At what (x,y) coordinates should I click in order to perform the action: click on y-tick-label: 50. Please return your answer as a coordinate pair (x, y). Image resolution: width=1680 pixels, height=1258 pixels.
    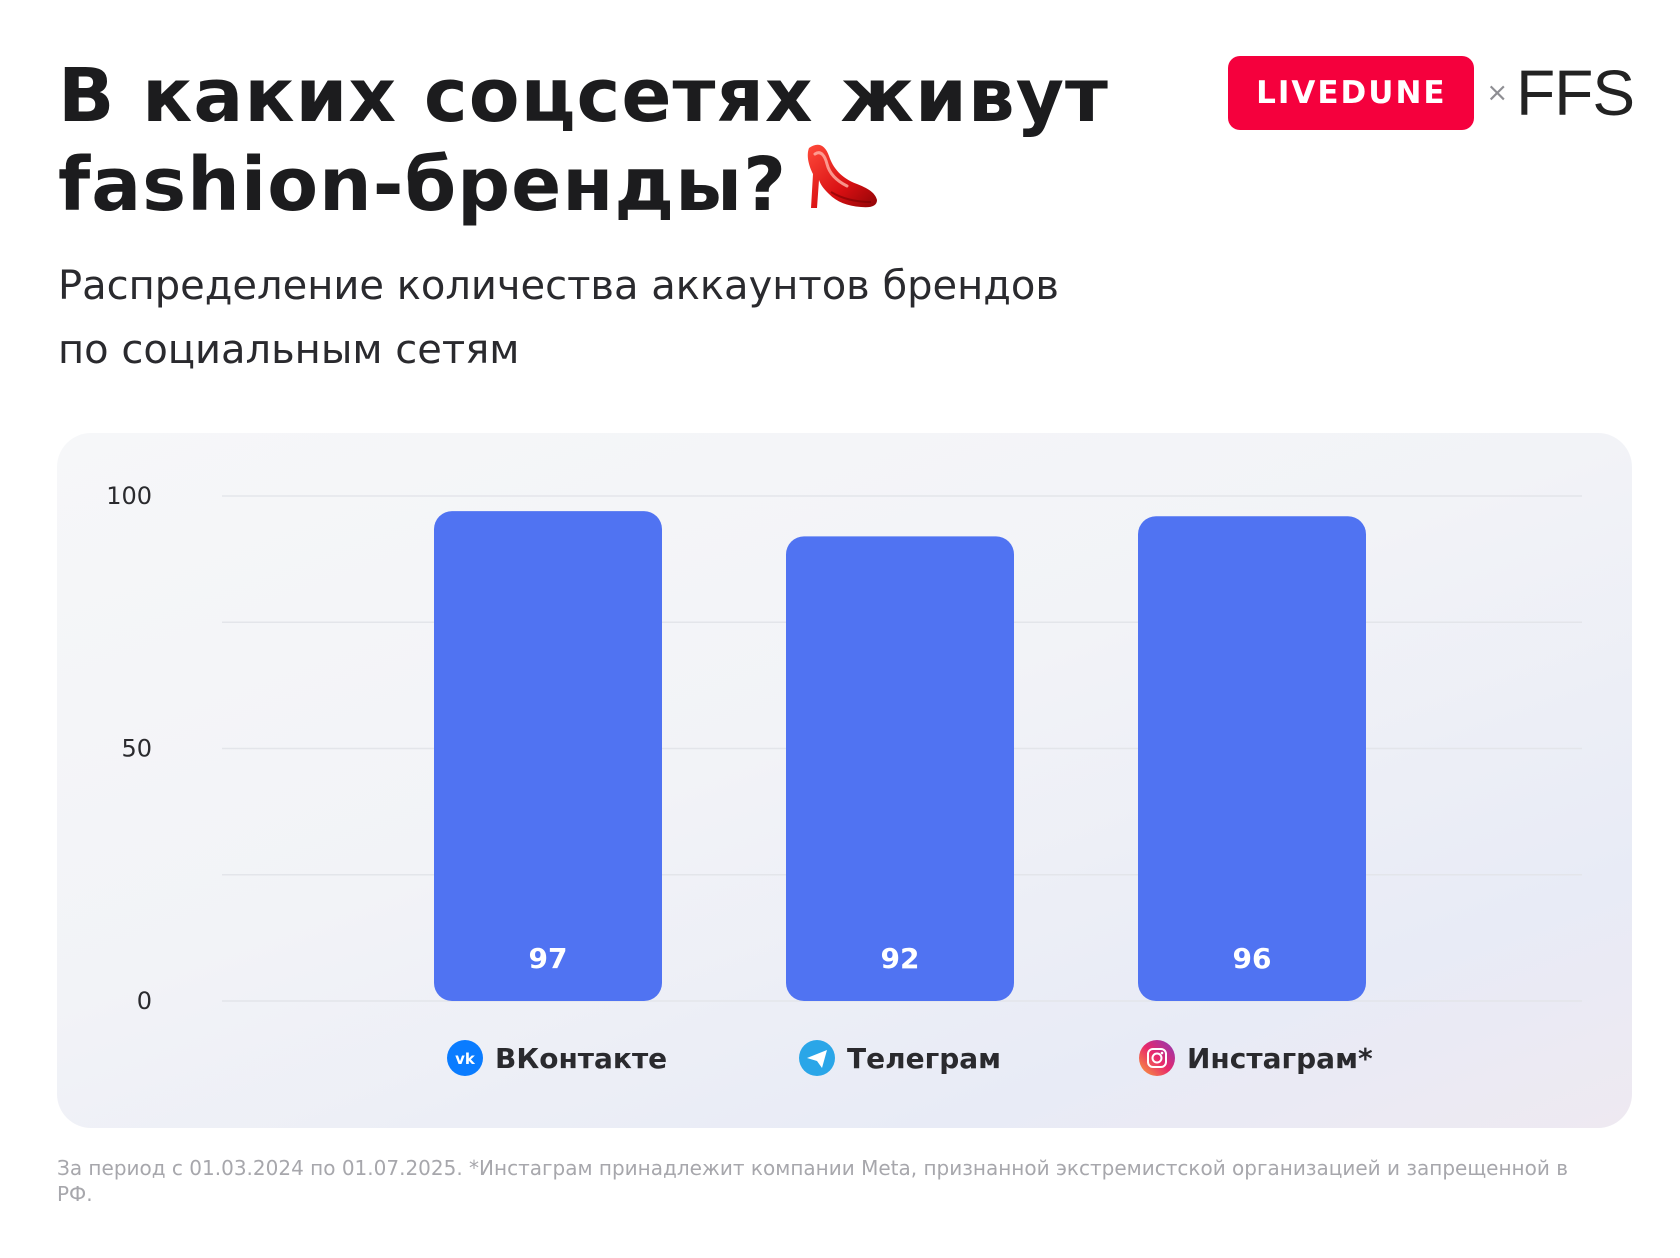
    Looking at the image, I should click on (136, 749).